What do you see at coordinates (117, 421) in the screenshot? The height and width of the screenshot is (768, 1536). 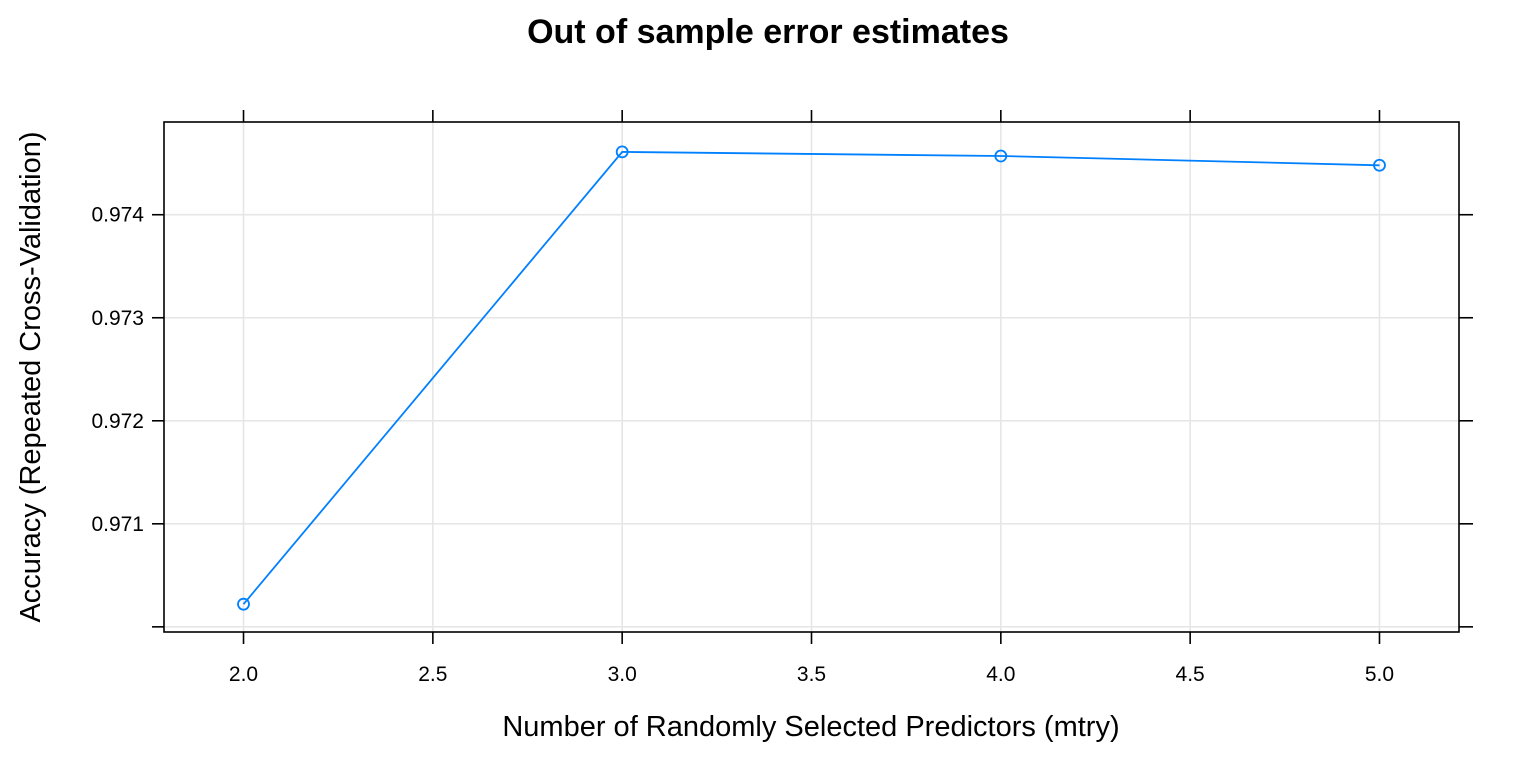 I see `y-tick-label: 0.972` at bounding box center [117, 421].